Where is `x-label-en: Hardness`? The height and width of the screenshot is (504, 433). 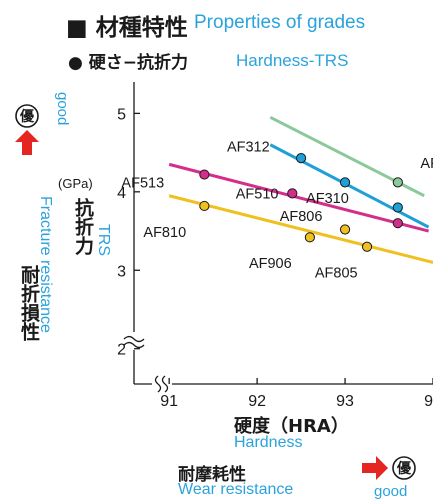
x-label-en: Hardness is located at coordinates (268, 442).